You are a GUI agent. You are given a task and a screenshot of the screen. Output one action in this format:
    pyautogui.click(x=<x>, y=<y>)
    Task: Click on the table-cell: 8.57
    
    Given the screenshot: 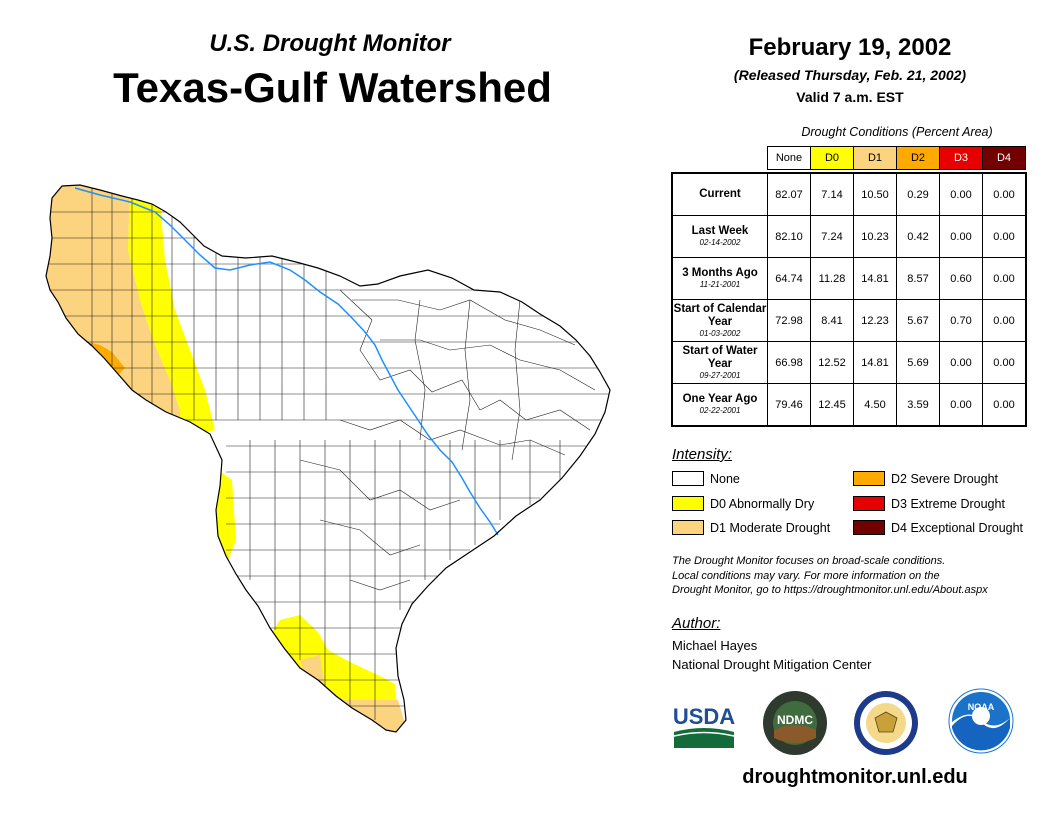 What is the action you would take?
    pyautogui.click(x=918, y=278)
    